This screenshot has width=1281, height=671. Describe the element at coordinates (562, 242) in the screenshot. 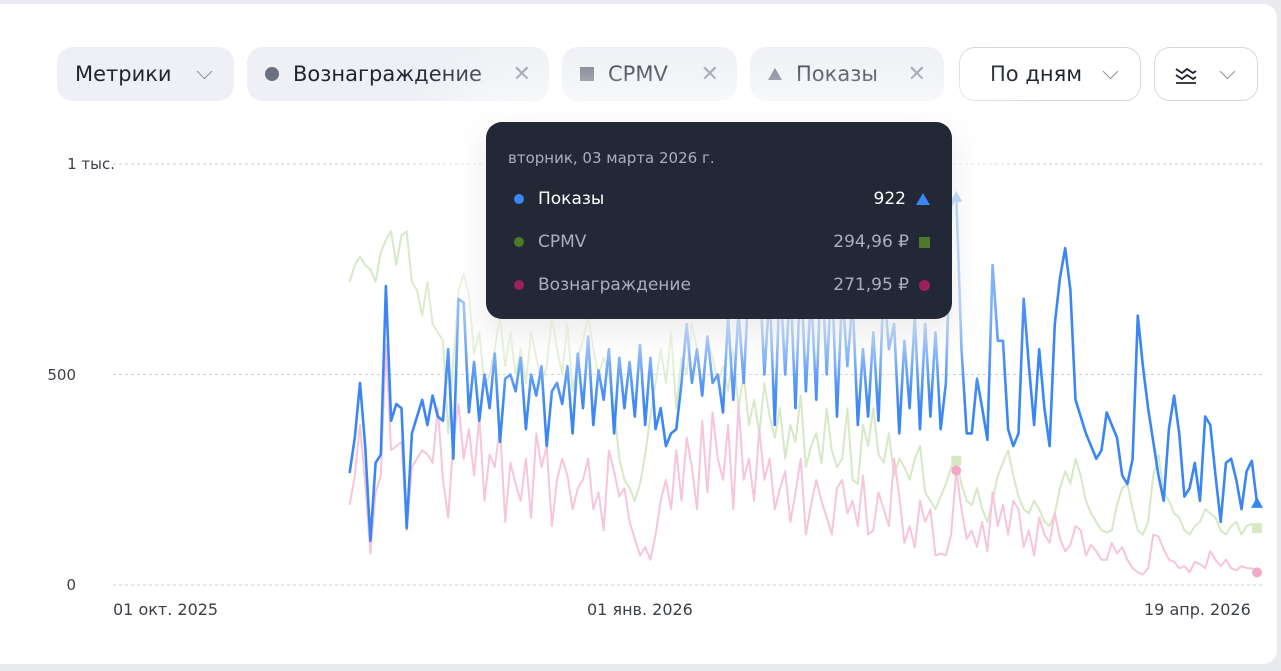

I see `row-name: CPMV` at that location.